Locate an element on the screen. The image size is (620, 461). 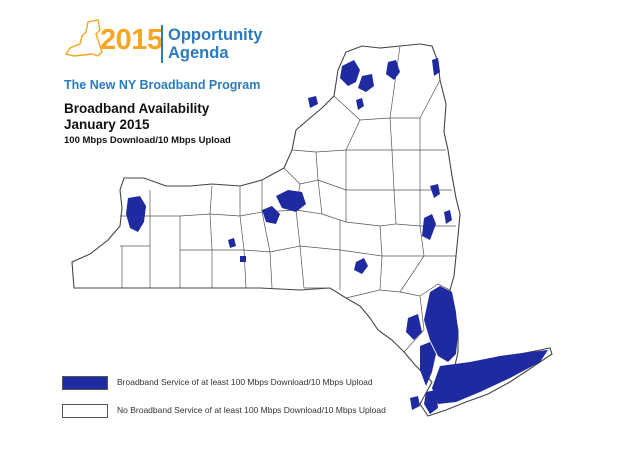
logo-name: Opportunity Agenda is located at coordinates (215, 44).